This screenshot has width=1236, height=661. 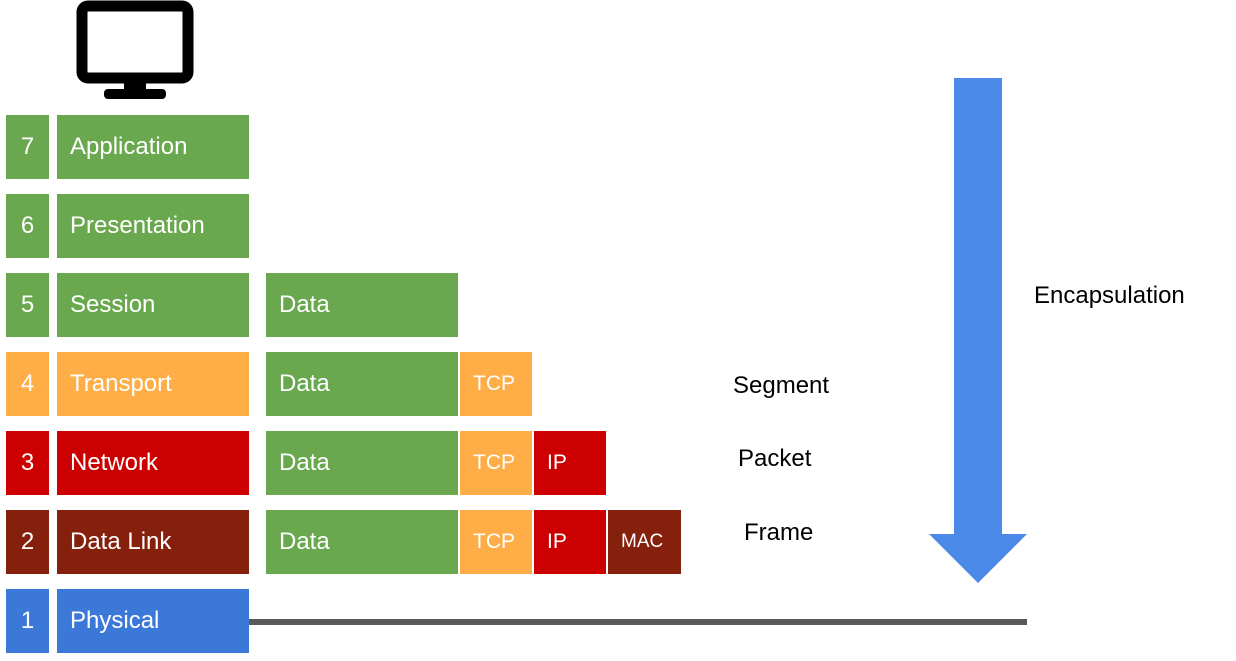 What do you see at coordinates (496, 384) in the screenshot?
I see `transport-tcp-header: TCP` at bounding box center [496, 384].